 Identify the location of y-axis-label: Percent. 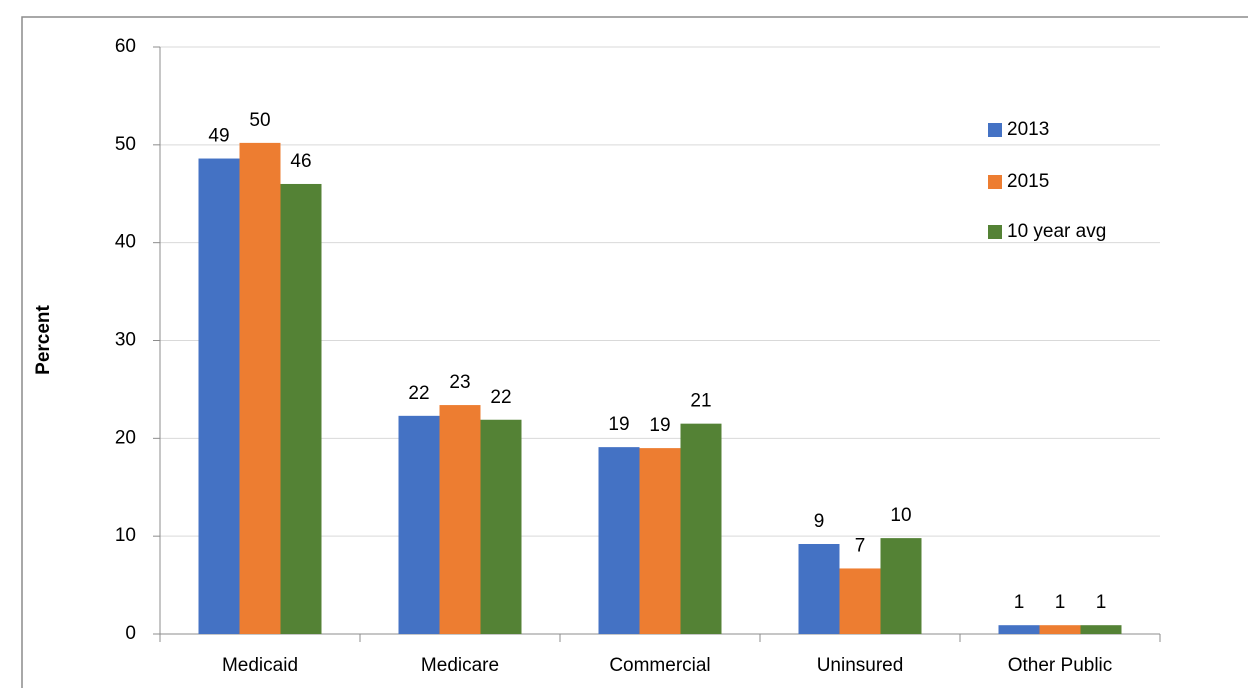
(43, 339).